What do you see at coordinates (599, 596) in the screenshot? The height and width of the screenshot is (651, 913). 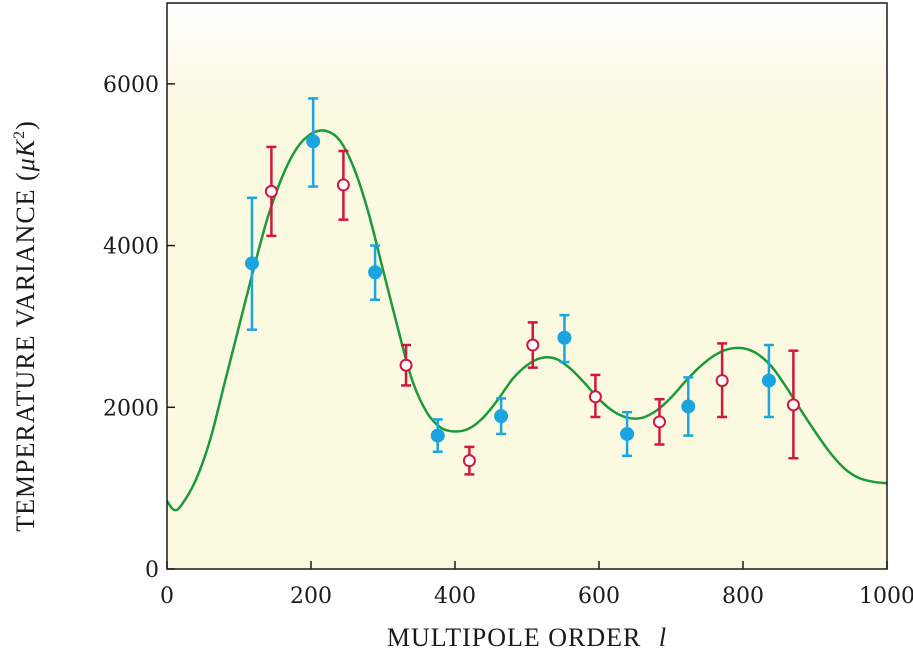 I see `x-tick-label: 600` at bounding box center [599, 596].